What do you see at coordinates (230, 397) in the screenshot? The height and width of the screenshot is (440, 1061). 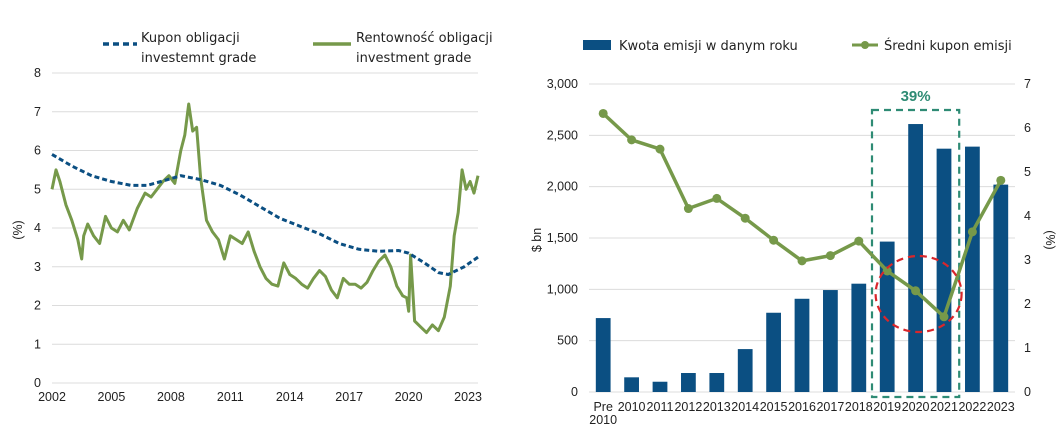 I see `left-x-tick: 2011` at bounding box center [230, 397].